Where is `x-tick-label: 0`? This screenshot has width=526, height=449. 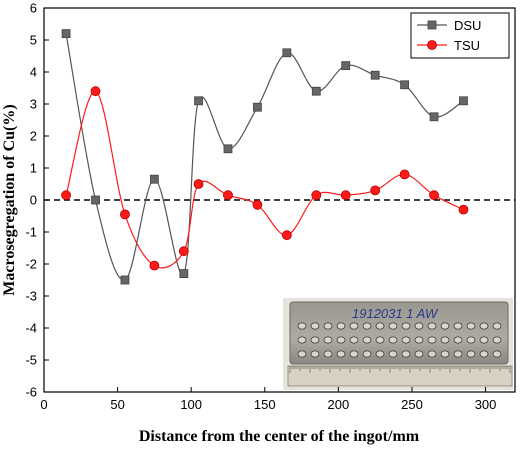
x-tick-label: 0 is located at coordinates (43, 404).